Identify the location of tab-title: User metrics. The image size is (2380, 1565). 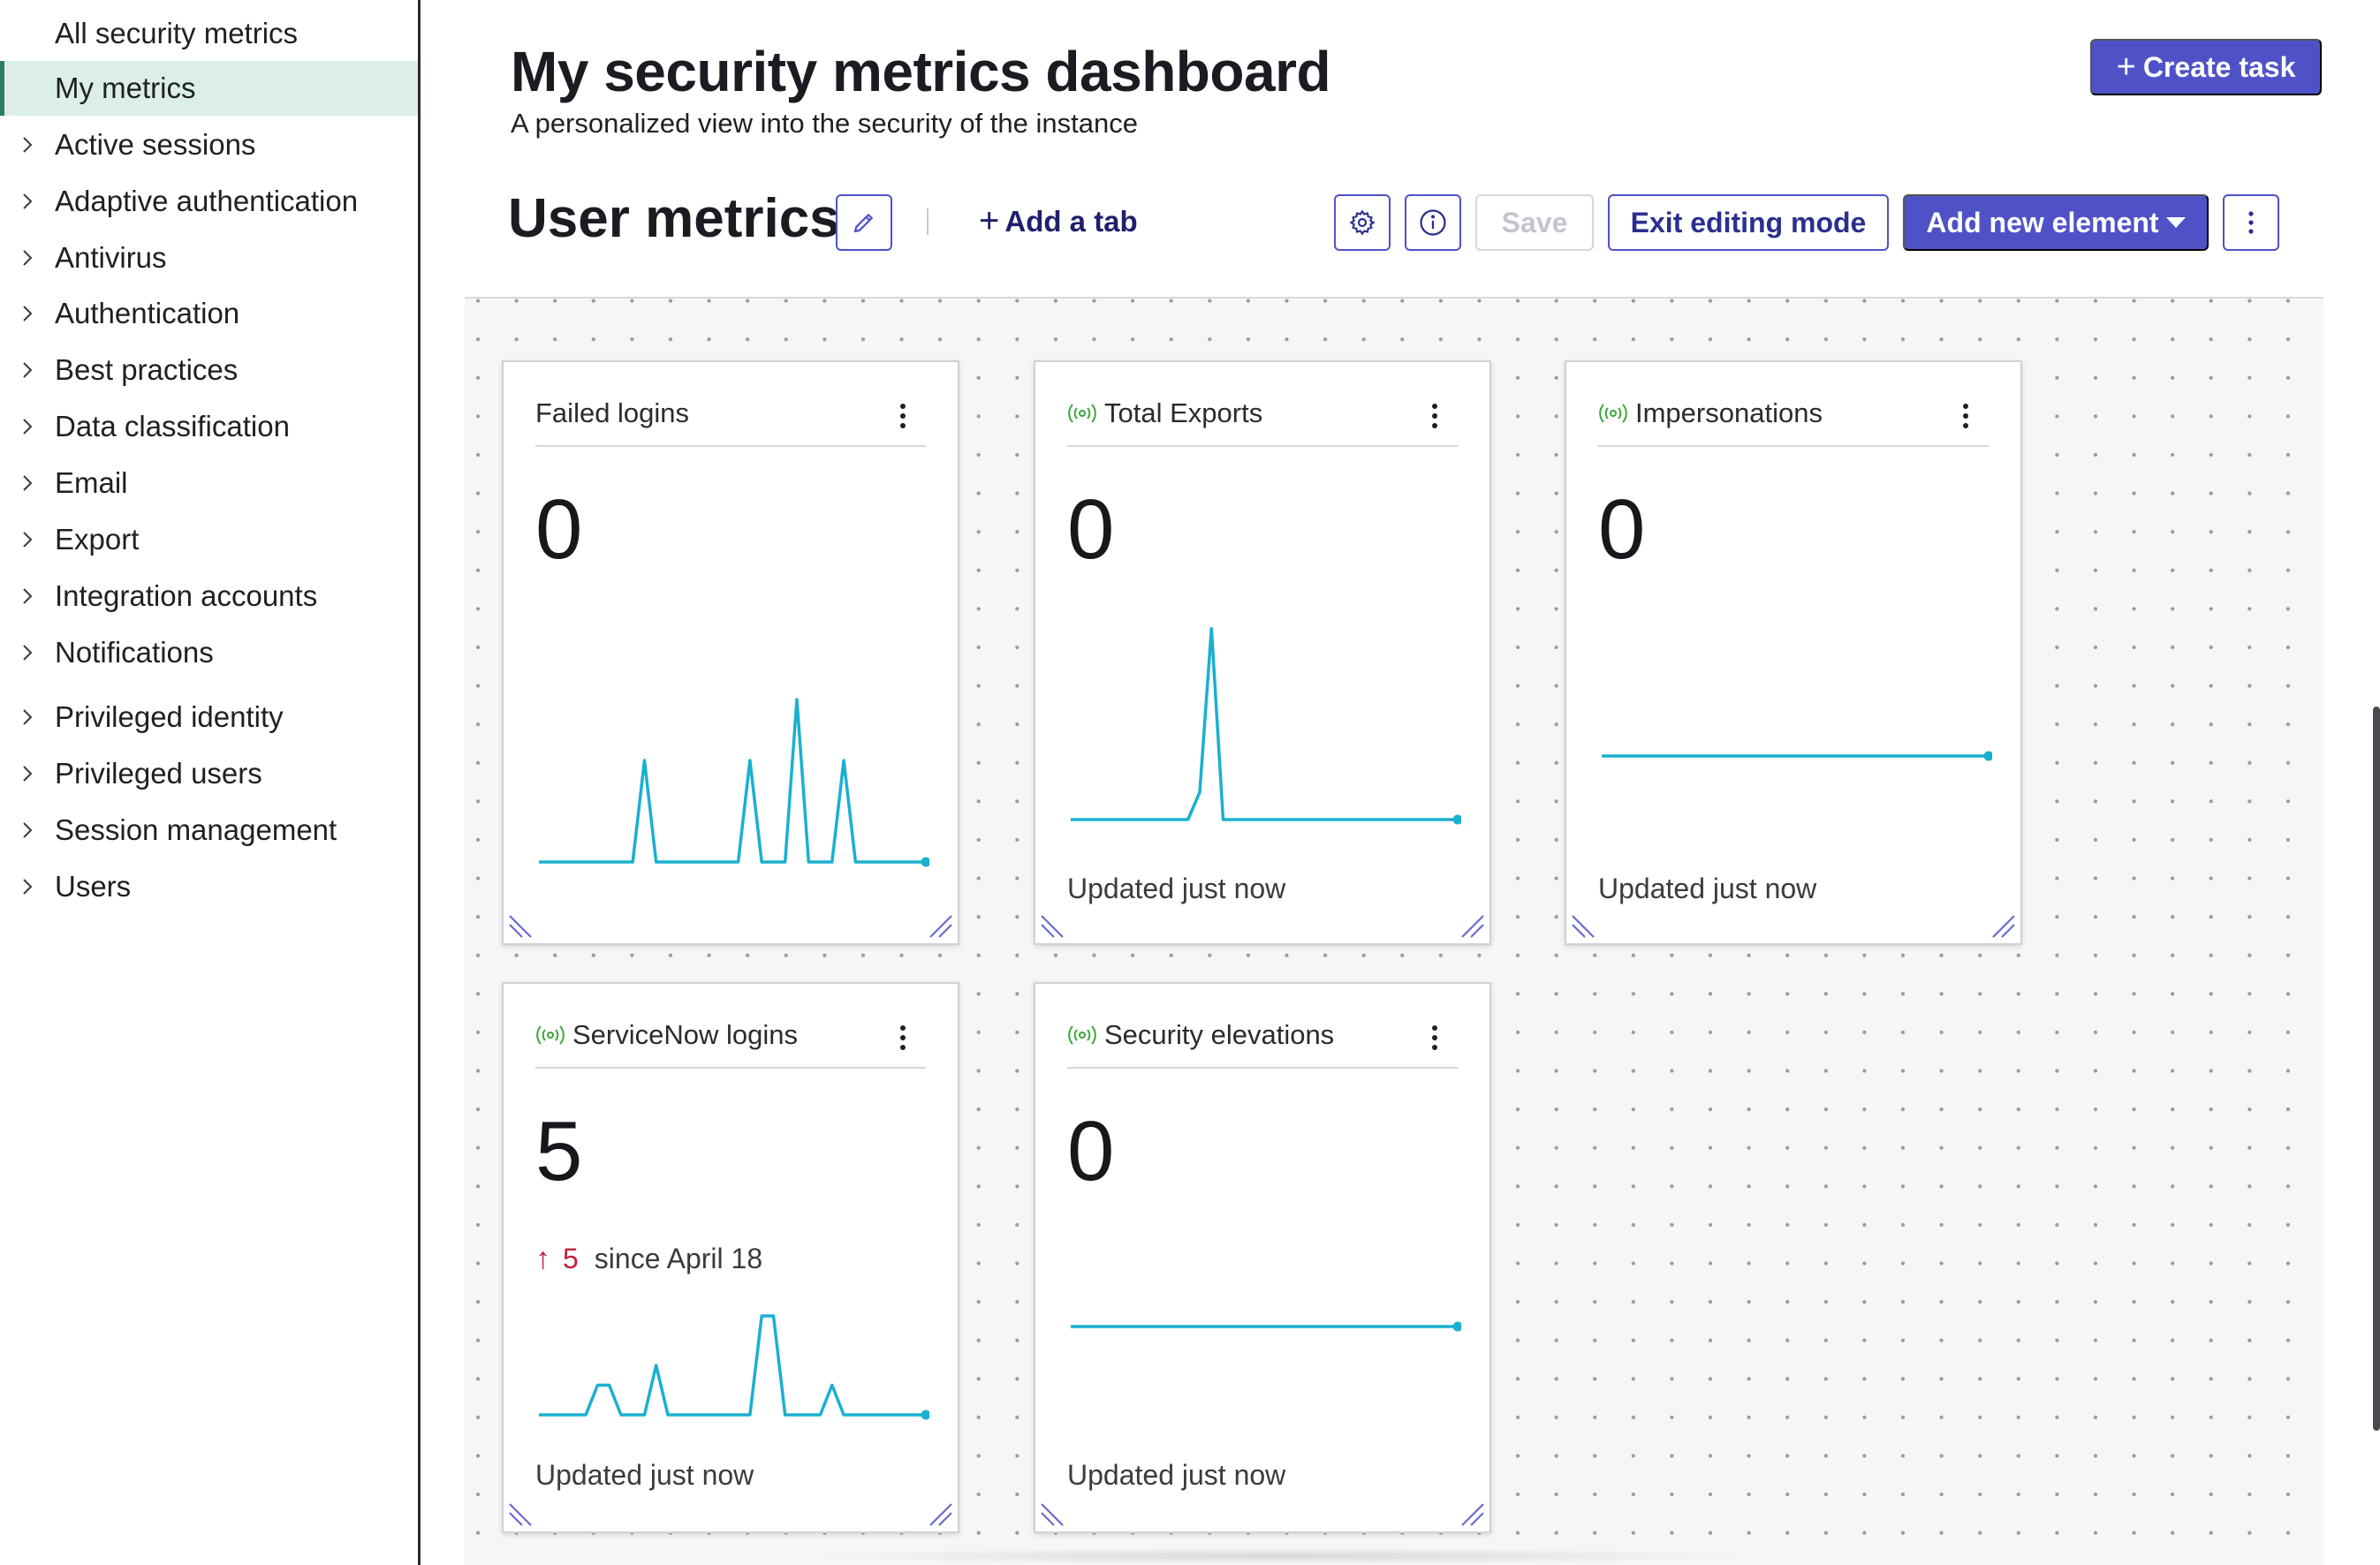
(674, 218).